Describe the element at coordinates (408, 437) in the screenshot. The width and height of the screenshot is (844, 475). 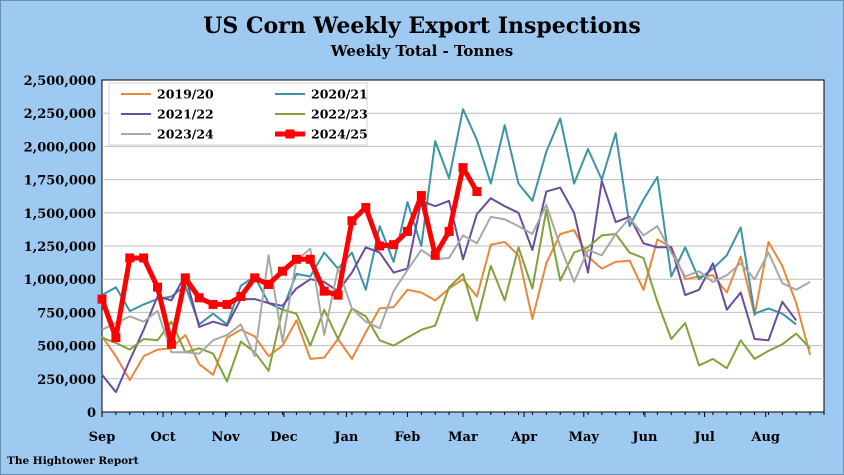
I see `x-tick-label: Feb` at that location.